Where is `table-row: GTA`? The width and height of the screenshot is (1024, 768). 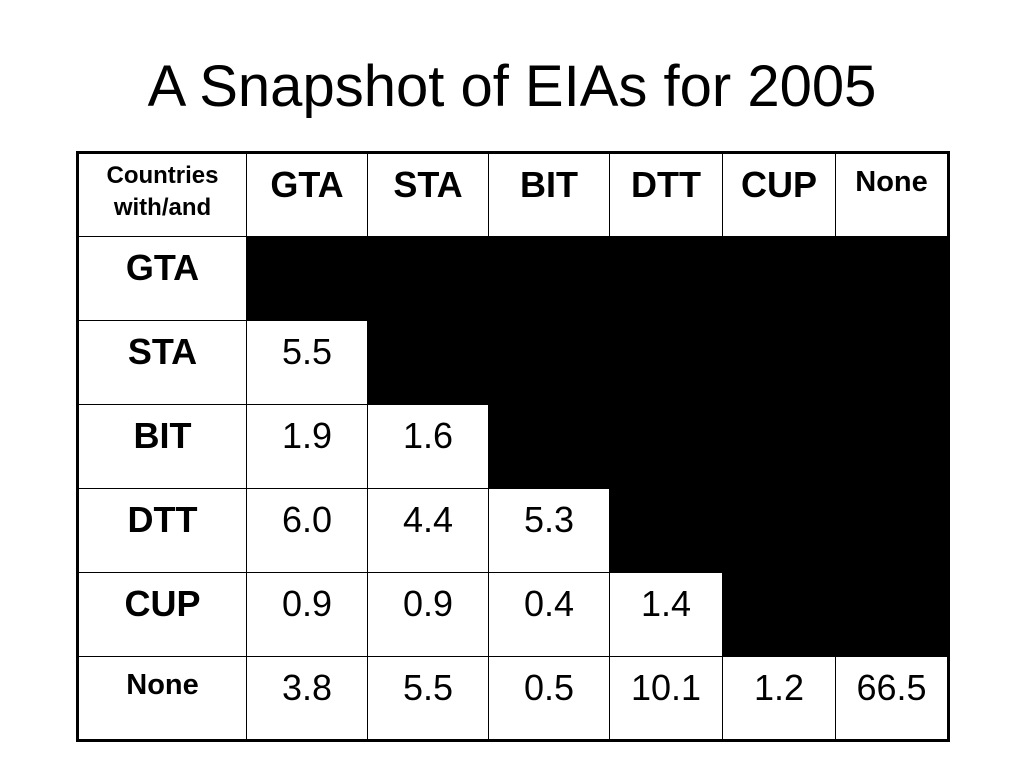 table-row: GTA is located at coordinates (513, 278).